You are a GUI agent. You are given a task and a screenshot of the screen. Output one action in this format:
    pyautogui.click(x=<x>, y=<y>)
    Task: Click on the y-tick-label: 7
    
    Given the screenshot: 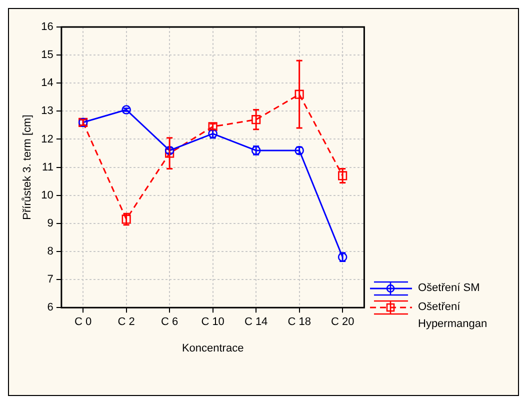 What is the action you would take?
    pyautogui.click(x=50, y=280)
    